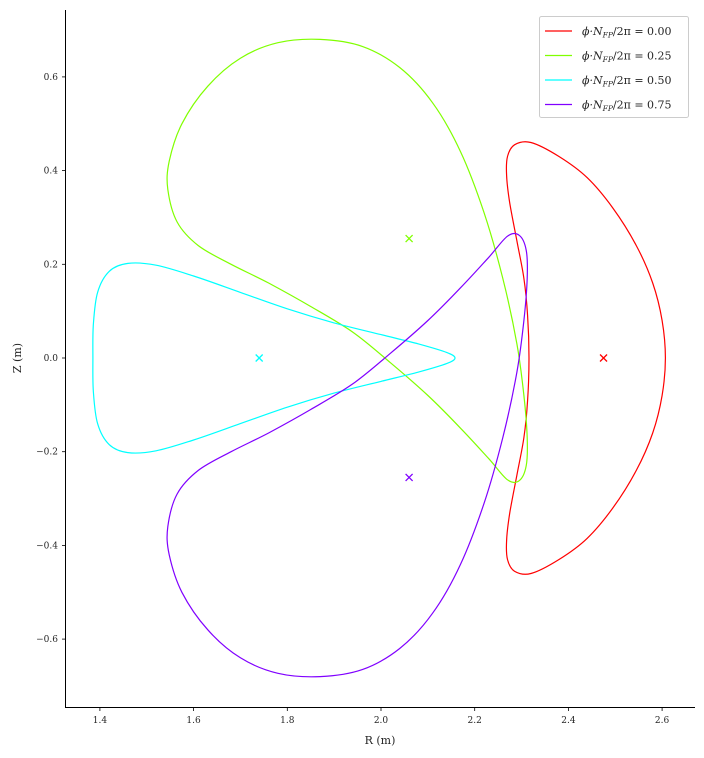 Image resolution: width=704 pixels, height=758 pixels. Describe the element at coordinates (287, 721) in the screenshot. I see `x-tick-label: 1.8` at that location.